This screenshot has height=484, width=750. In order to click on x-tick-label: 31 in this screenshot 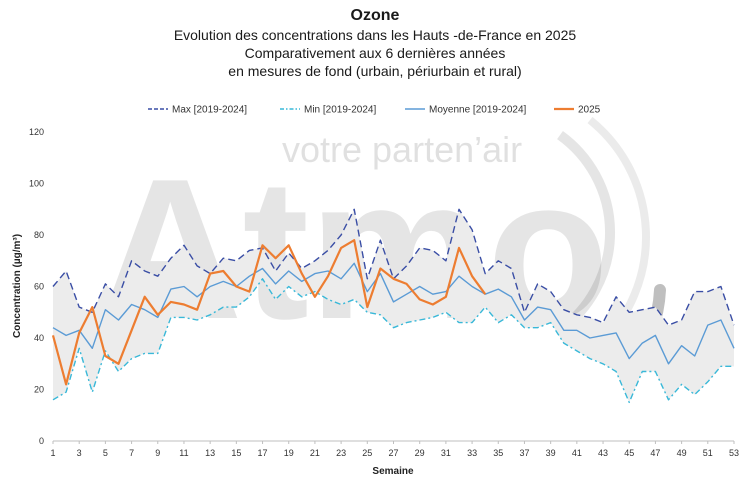, I will do `click(446, 453)`.